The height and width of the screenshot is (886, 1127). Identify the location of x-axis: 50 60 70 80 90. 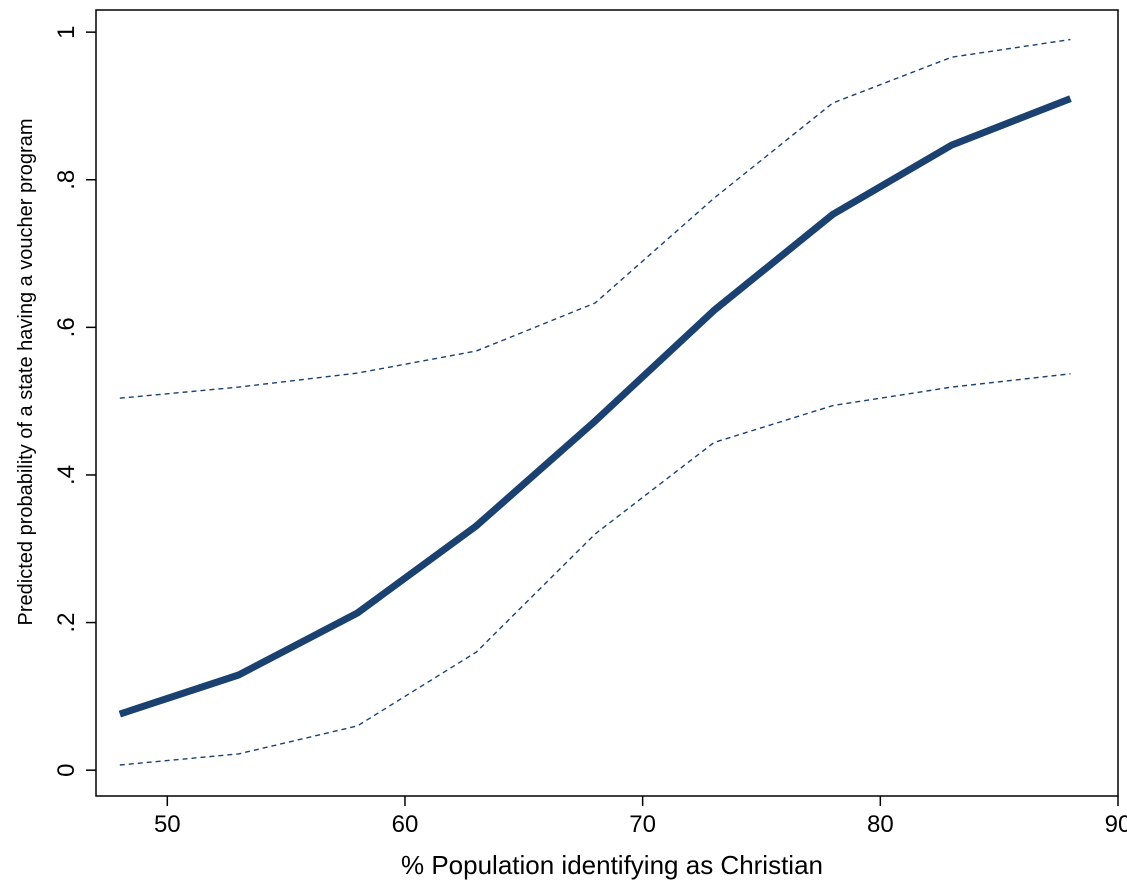
(640, 817).